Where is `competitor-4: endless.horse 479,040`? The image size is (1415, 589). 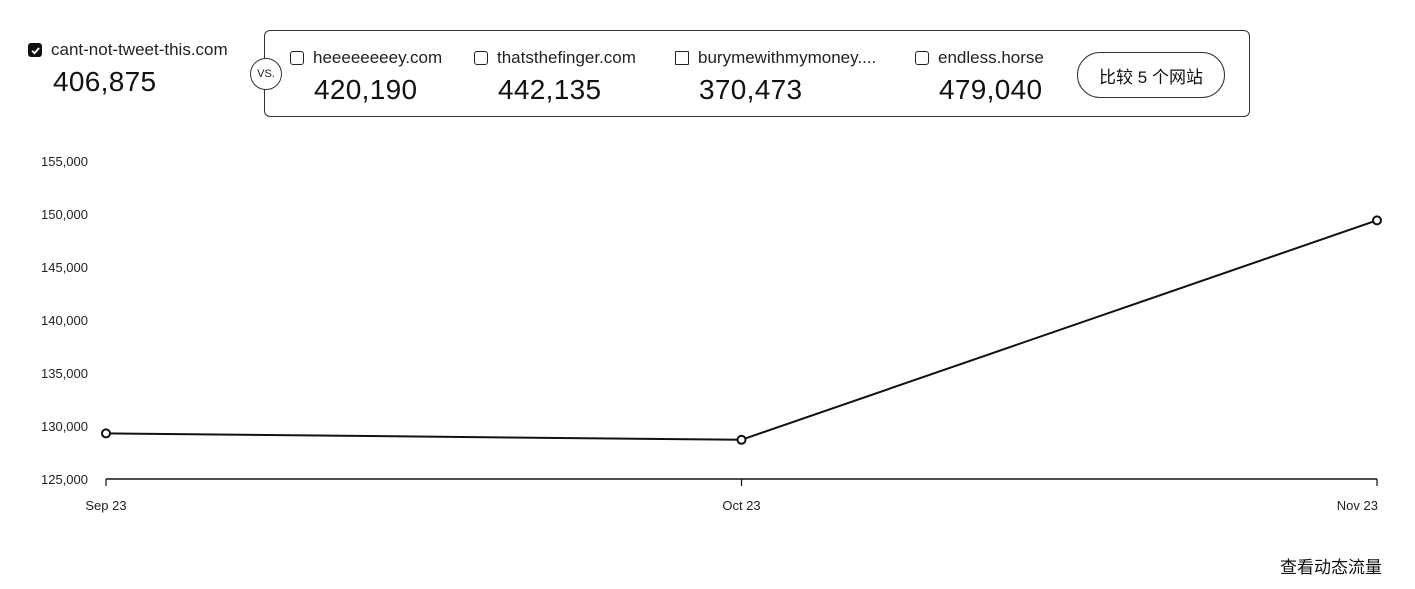 competitor-4: endless.horse 479,040 is located at coordinates (979, 77).